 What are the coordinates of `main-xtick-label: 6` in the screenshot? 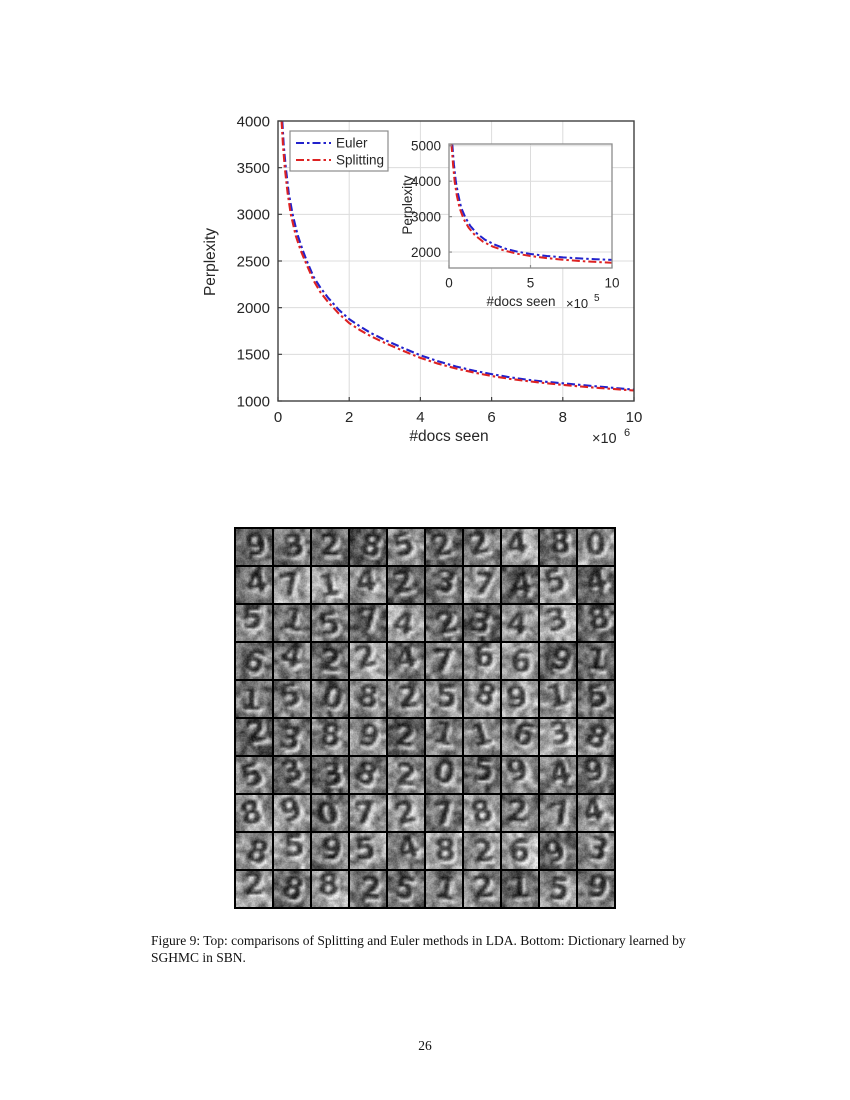 It's located at (491, 417).